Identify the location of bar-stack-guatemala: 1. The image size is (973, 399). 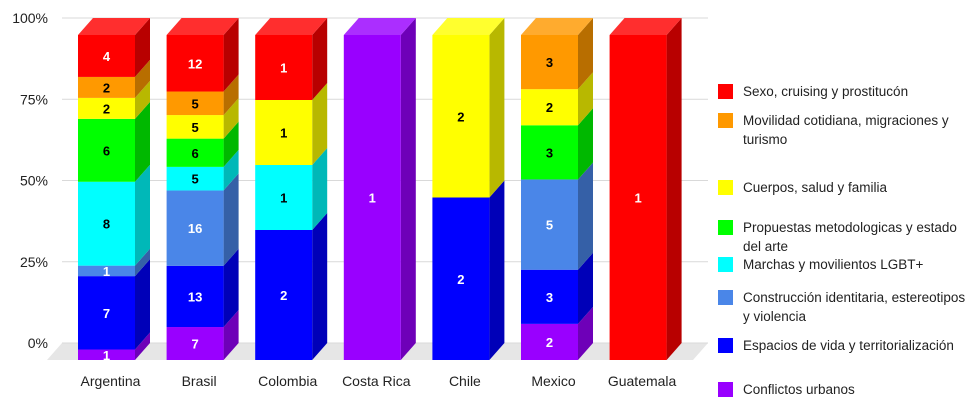
(645, 189).